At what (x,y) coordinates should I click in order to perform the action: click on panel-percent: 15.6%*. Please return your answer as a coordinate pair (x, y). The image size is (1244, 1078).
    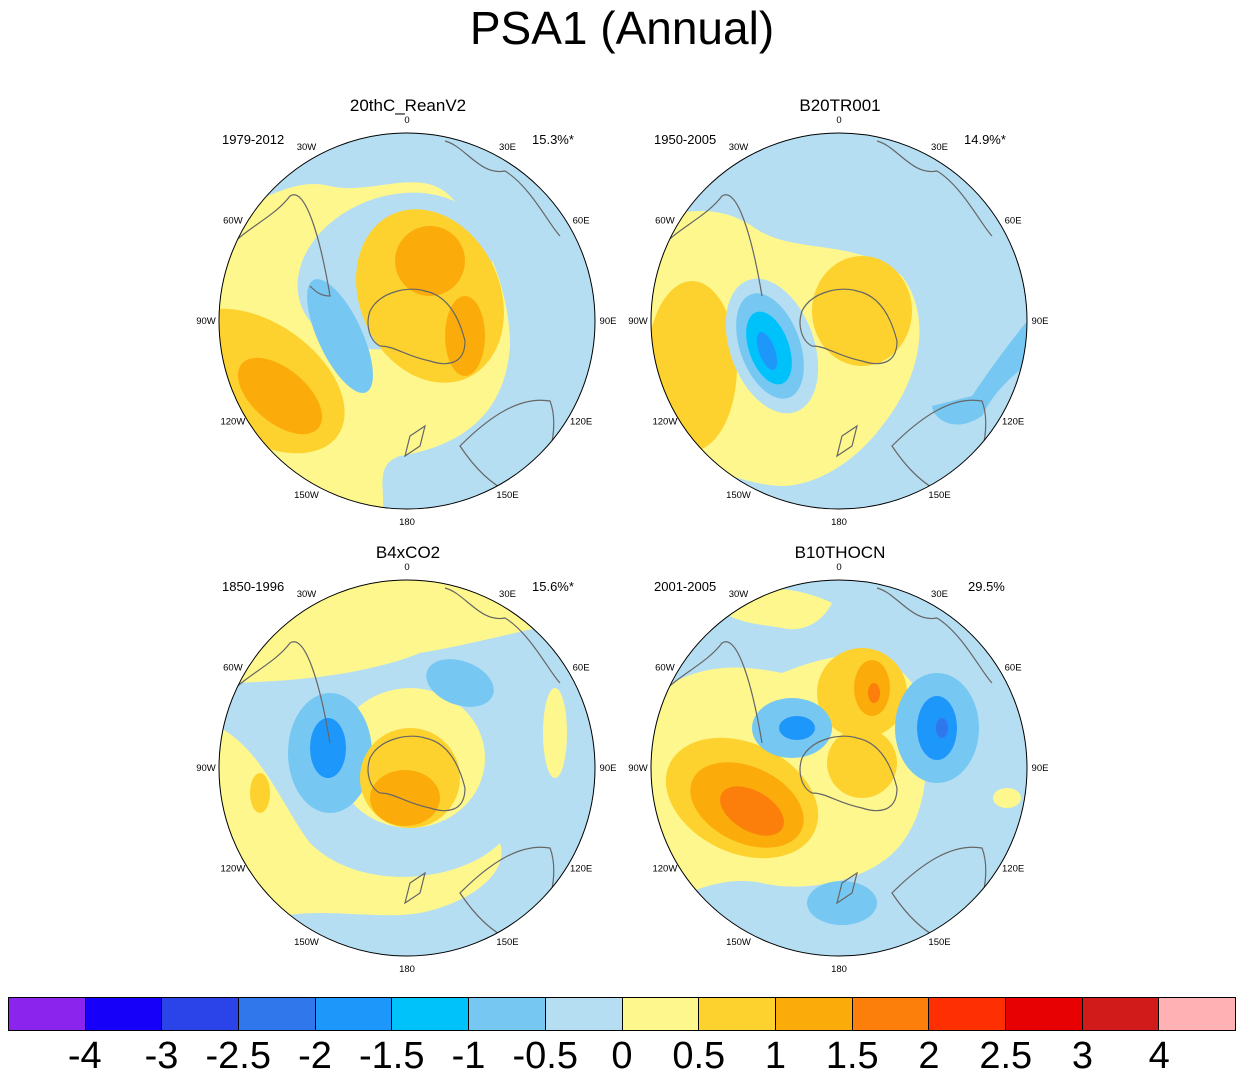
    Looking at the image, I should click on (553, 586).